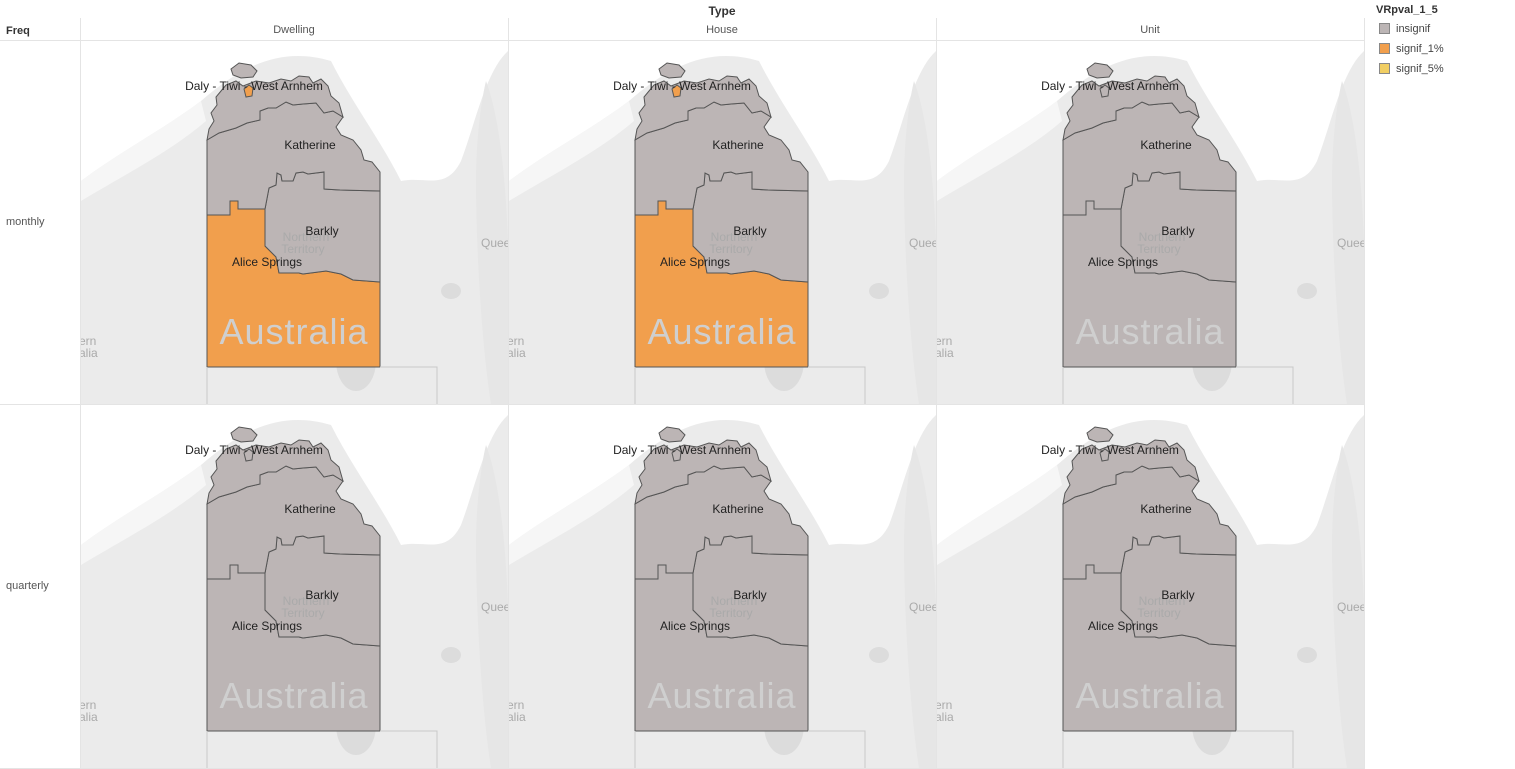  What do you see at coordinates (27, 586) in the screenshot?
I see `row-label-quarterly: quarterly` at bounding box center [27, 586].